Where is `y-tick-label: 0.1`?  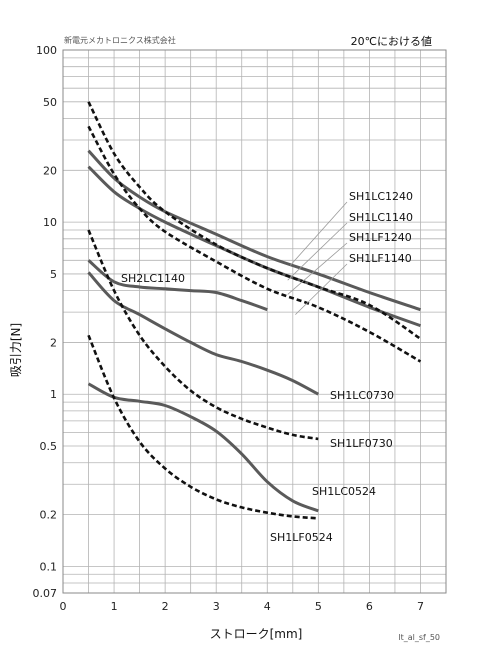
y-tick-label: 0.1 is located at coordinates (49, 566).